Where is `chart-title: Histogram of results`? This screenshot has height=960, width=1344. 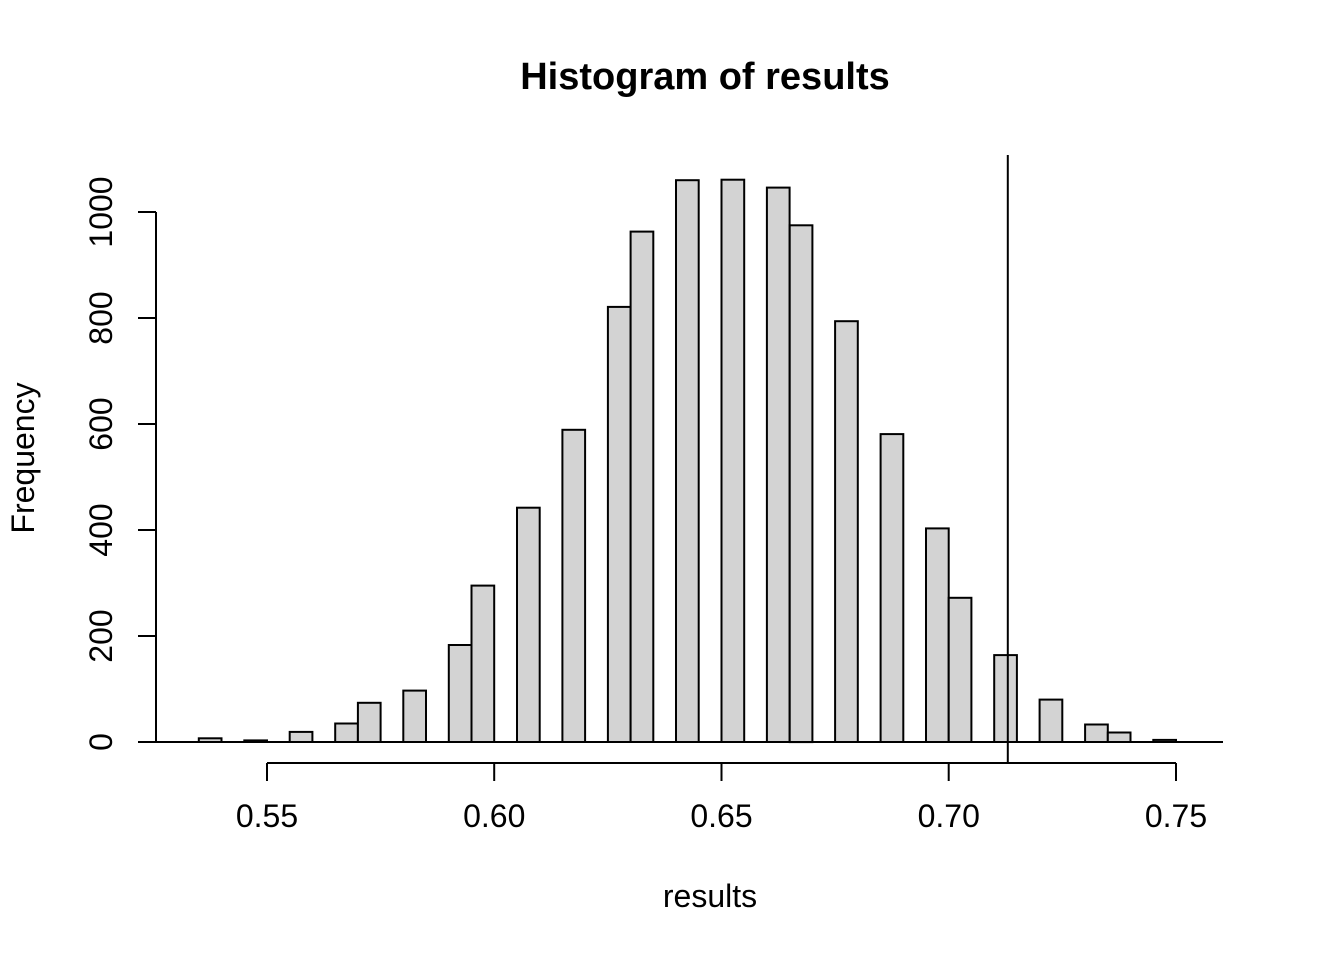
chart-title: Histogram of results is located at coordinates (705, 77).